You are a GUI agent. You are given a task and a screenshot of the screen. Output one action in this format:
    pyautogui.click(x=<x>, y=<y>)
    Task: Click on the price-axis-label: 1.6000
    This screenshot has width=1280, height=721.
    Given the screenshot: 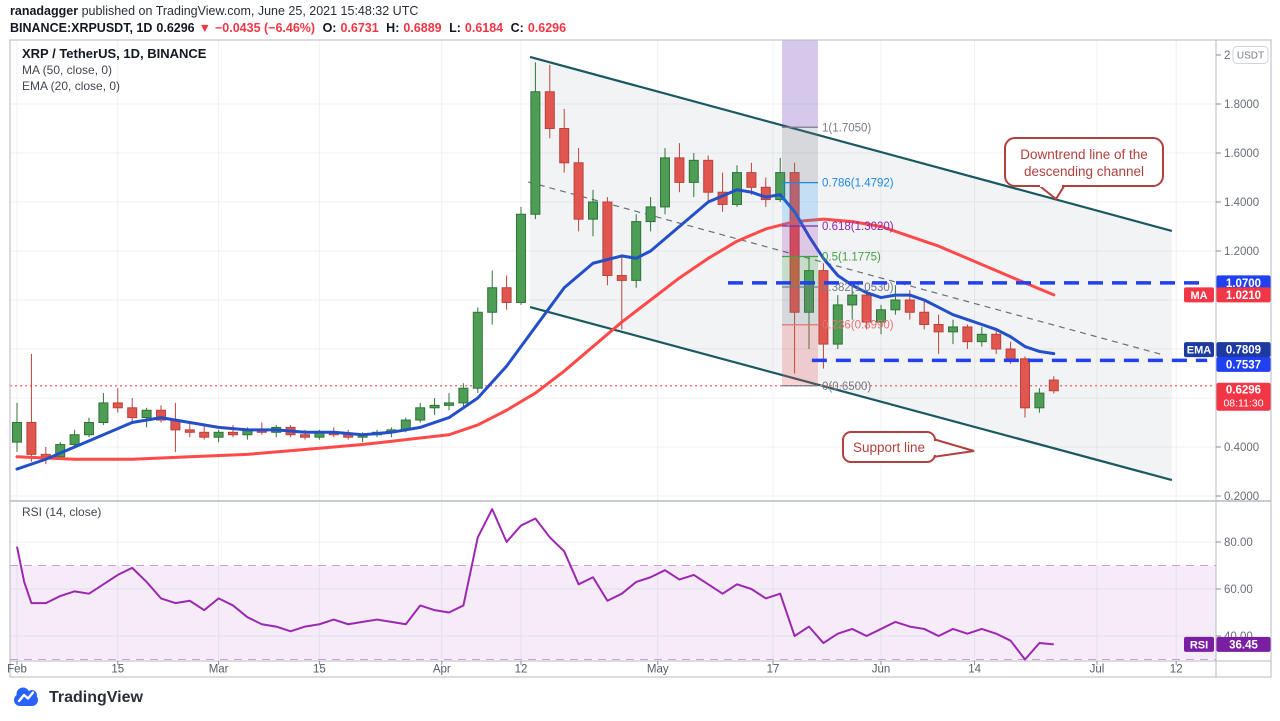 What is the action you would take?
    pyautogui.click(x=1241, y=154)
    